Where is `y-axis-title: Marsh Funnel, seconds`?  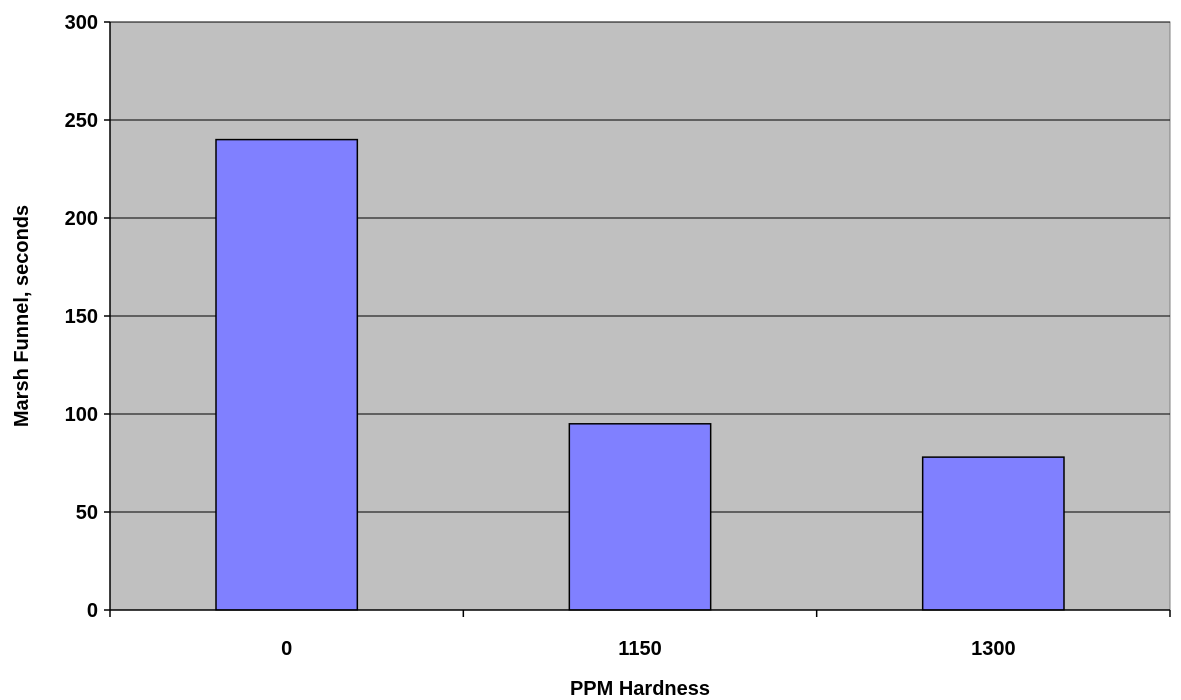 y-axis-title: Marsh Funnel, seconds is located at coordinates (22, 316).